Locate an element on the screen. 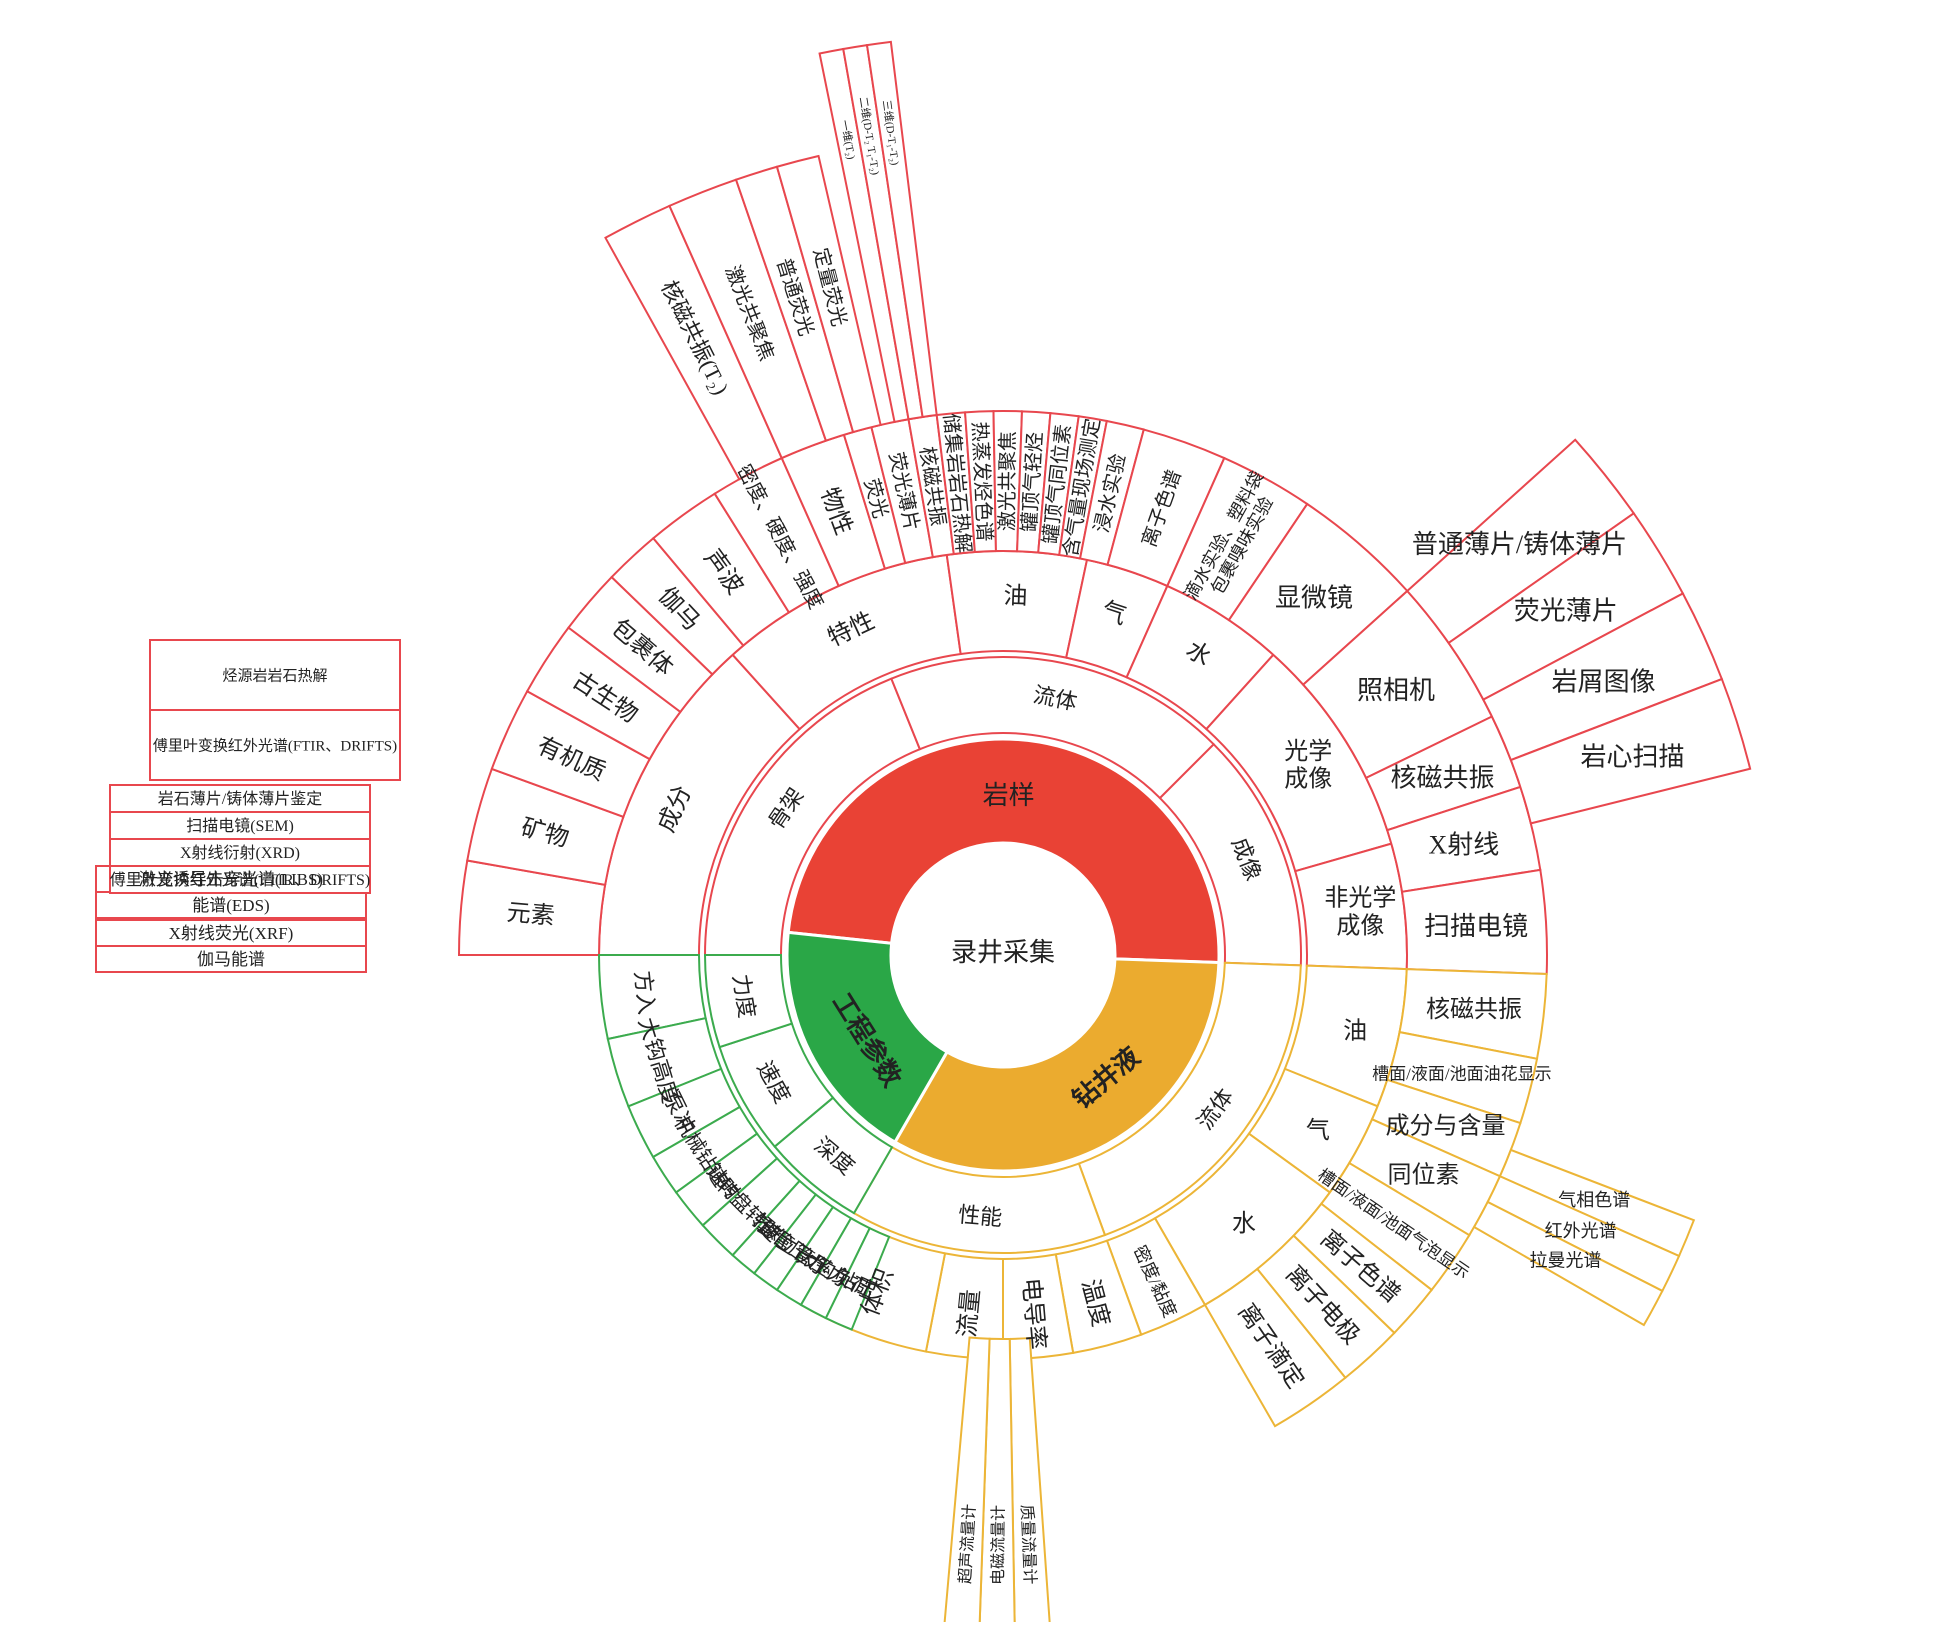  core-sector-rock is located at coordinates (1003, 851).